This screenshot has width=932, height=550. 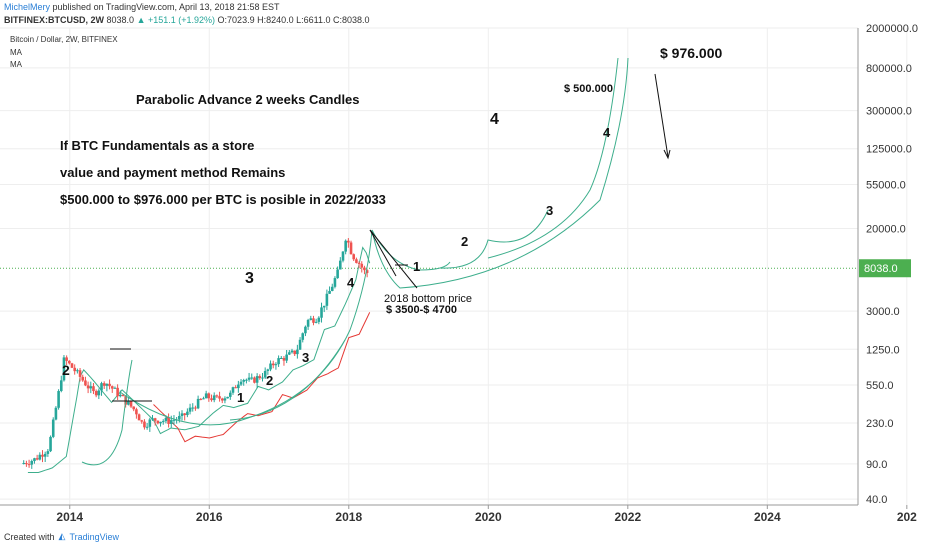 I want to click on x-tick-label: 2022, so click(x=627, y=517).